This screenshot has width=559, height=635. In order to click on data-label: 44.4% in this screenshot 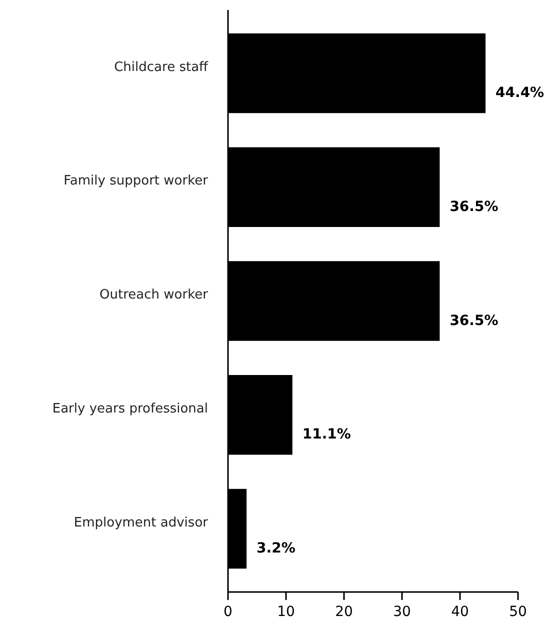, I will do `click(520, 93)`.